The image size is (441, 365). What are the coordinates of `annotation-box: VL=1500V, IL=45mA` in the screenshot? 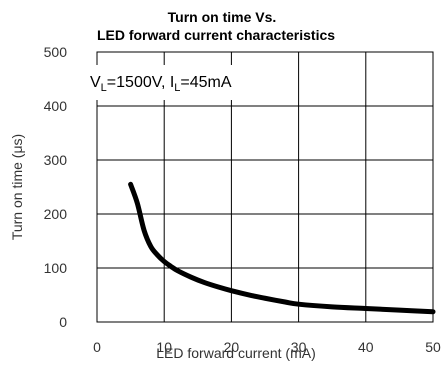 It's located at (179, 82).